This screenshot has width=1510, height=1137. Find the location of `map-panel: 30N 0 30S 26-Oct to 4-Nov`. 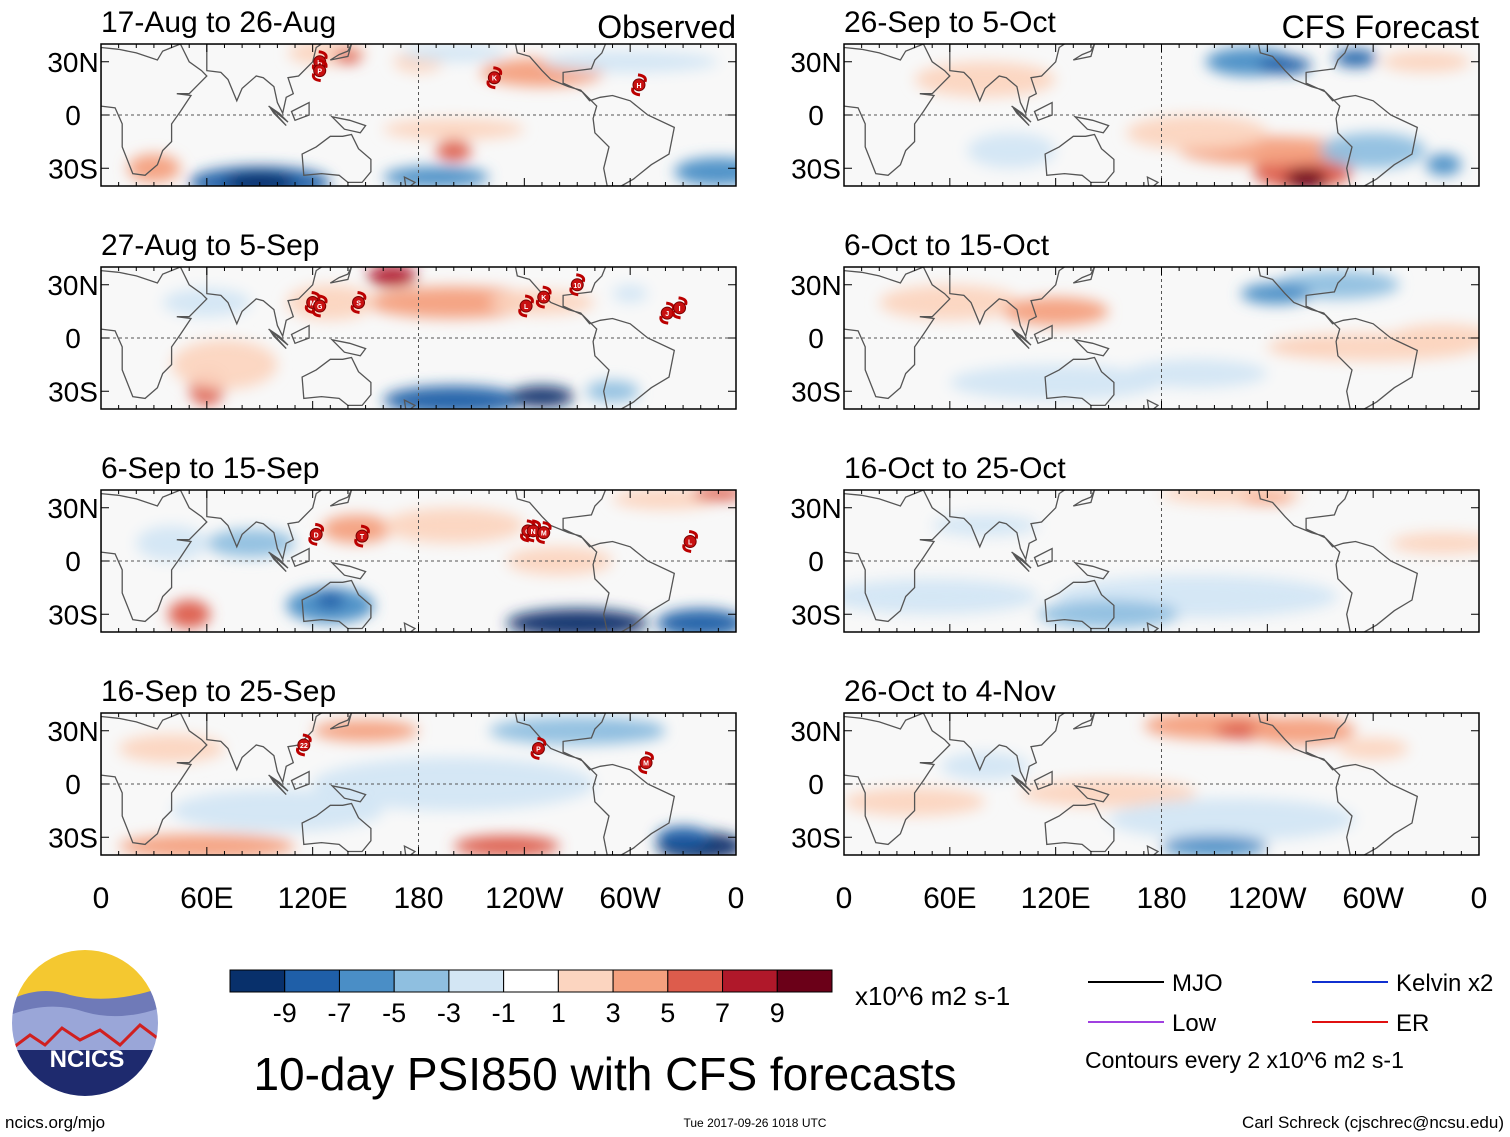

map-panel: 30N 0 30S 26-Oct to 4-Nov is located at coordinates (1135, 765).